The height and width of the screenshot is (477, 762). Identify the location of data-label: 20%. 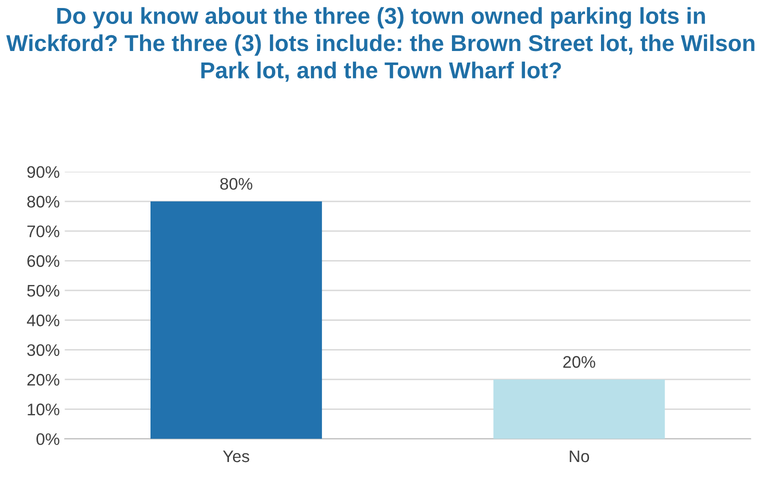
(579, 362).